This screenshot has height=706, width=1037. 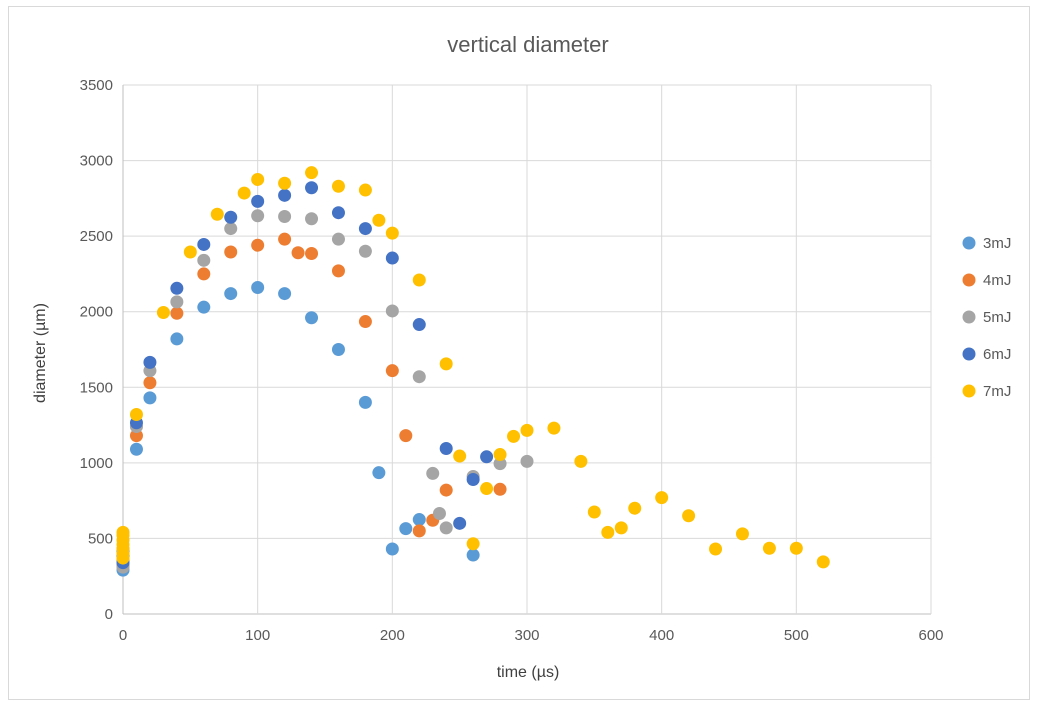 What do you see at coordinates (96, 85) in the screenshot?
I see `y-tick-label: 3500` at bounding box center [96, 85].